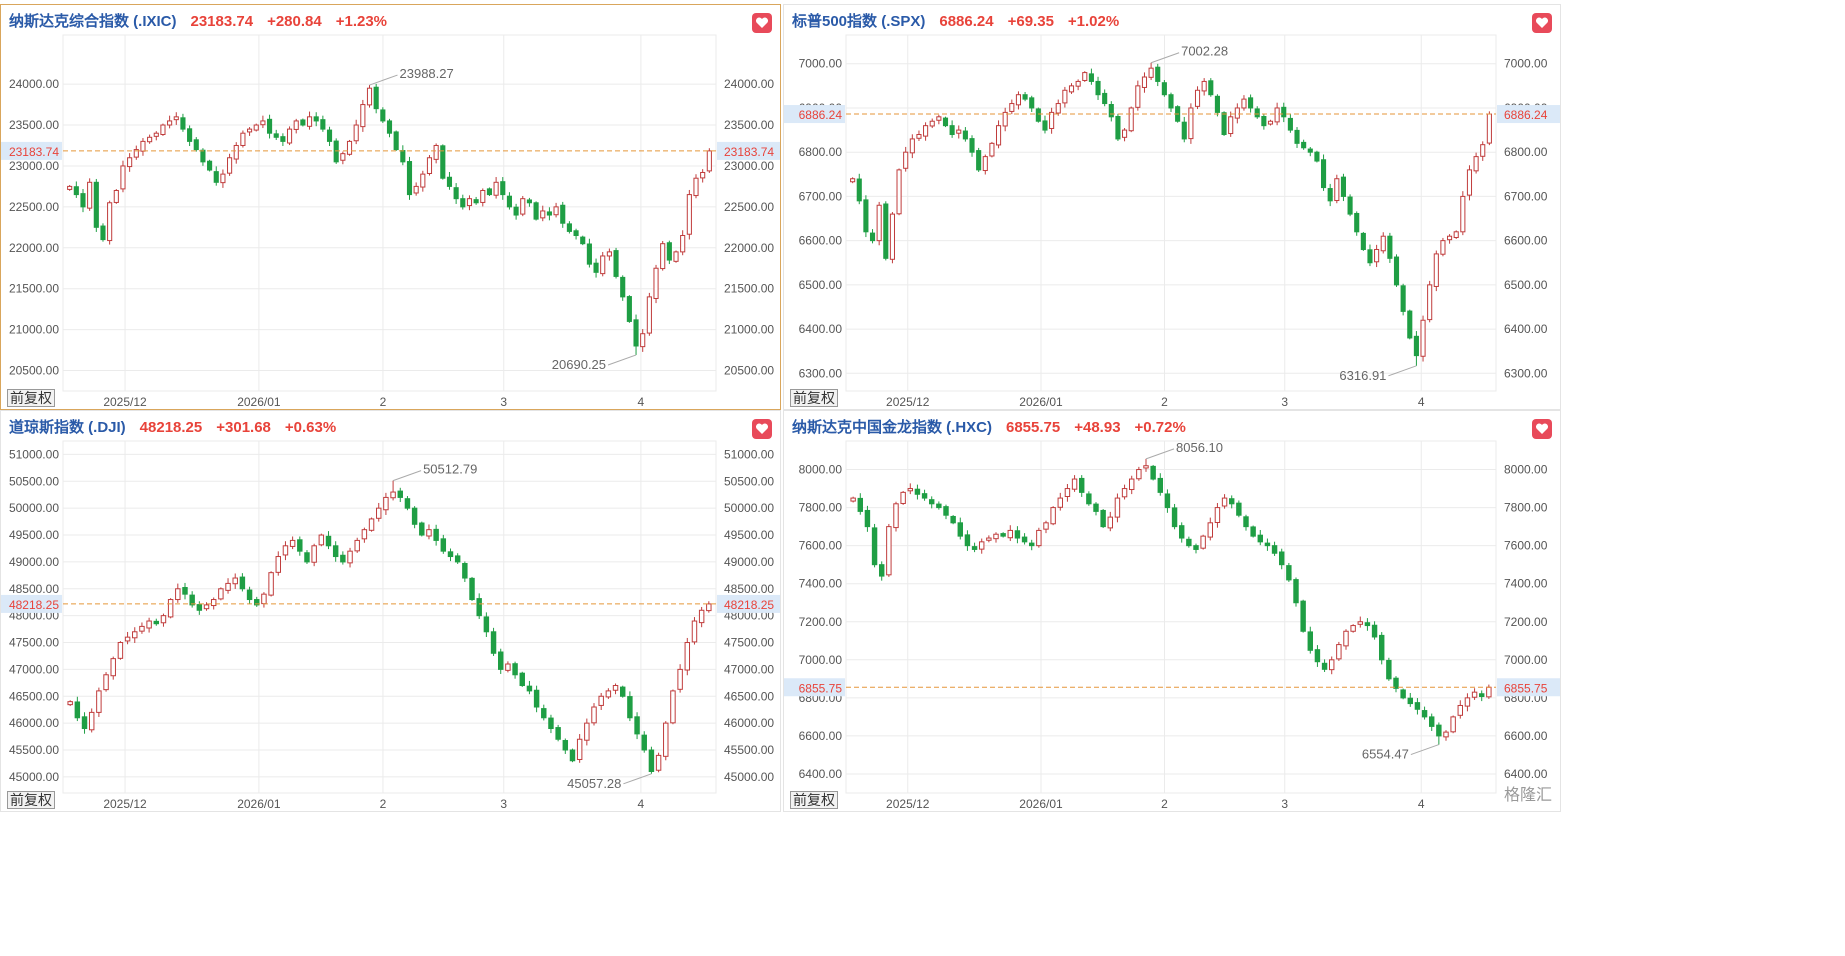 The height and width of the screenshot is (956, 1845). Describe the element at coordinates (1421, 402) in the screenshot. I see `x-tick-label: 4` at that location.